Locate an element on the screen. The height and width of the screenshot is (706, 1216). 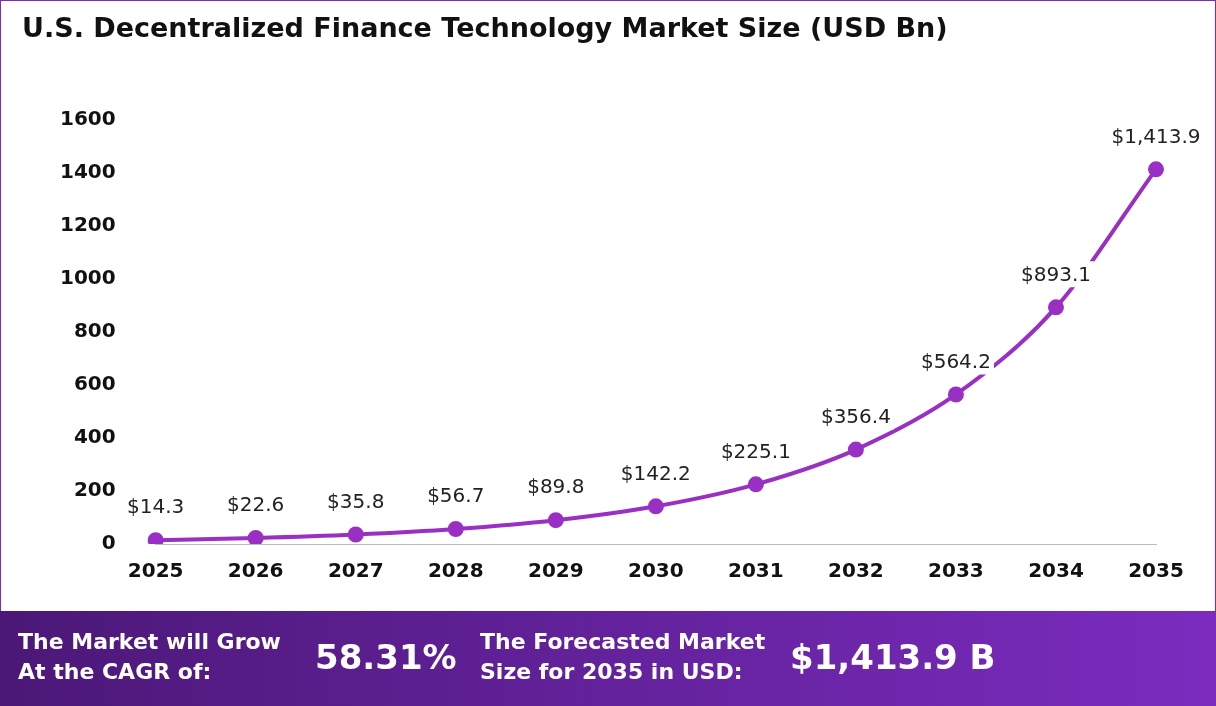
x-tick-label: 2029 is located at coordinates (555, 570).